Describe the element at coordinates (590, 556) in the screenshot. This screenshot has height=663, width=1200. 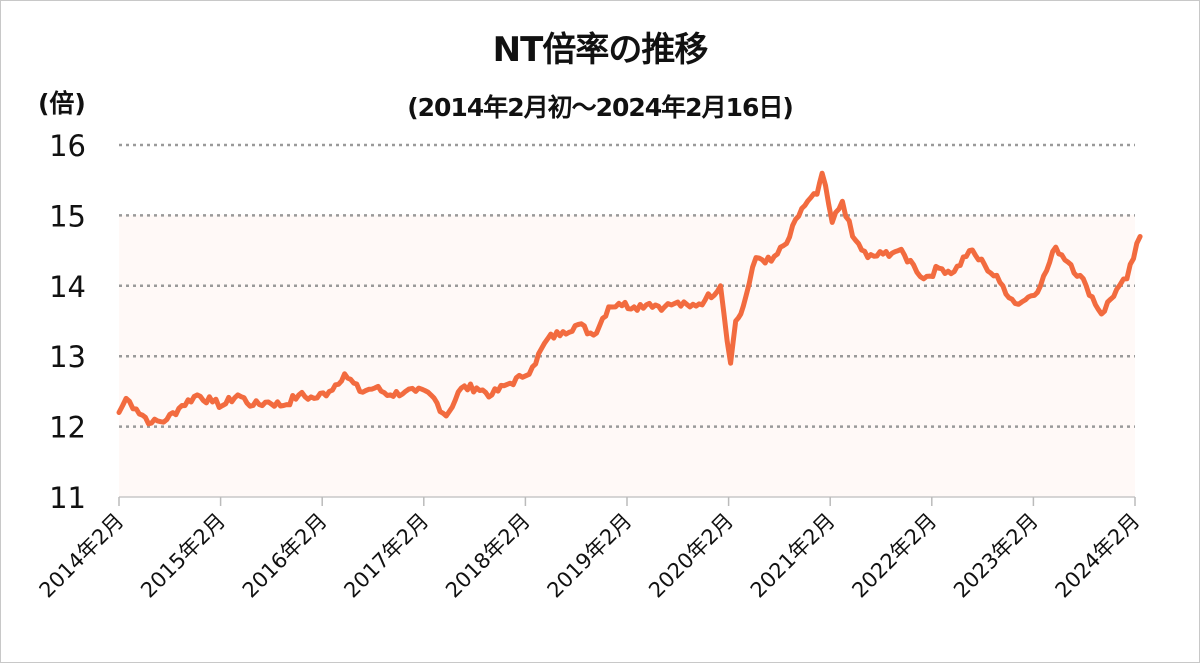
I see `x-tick-label: 2019年2月` at that location.